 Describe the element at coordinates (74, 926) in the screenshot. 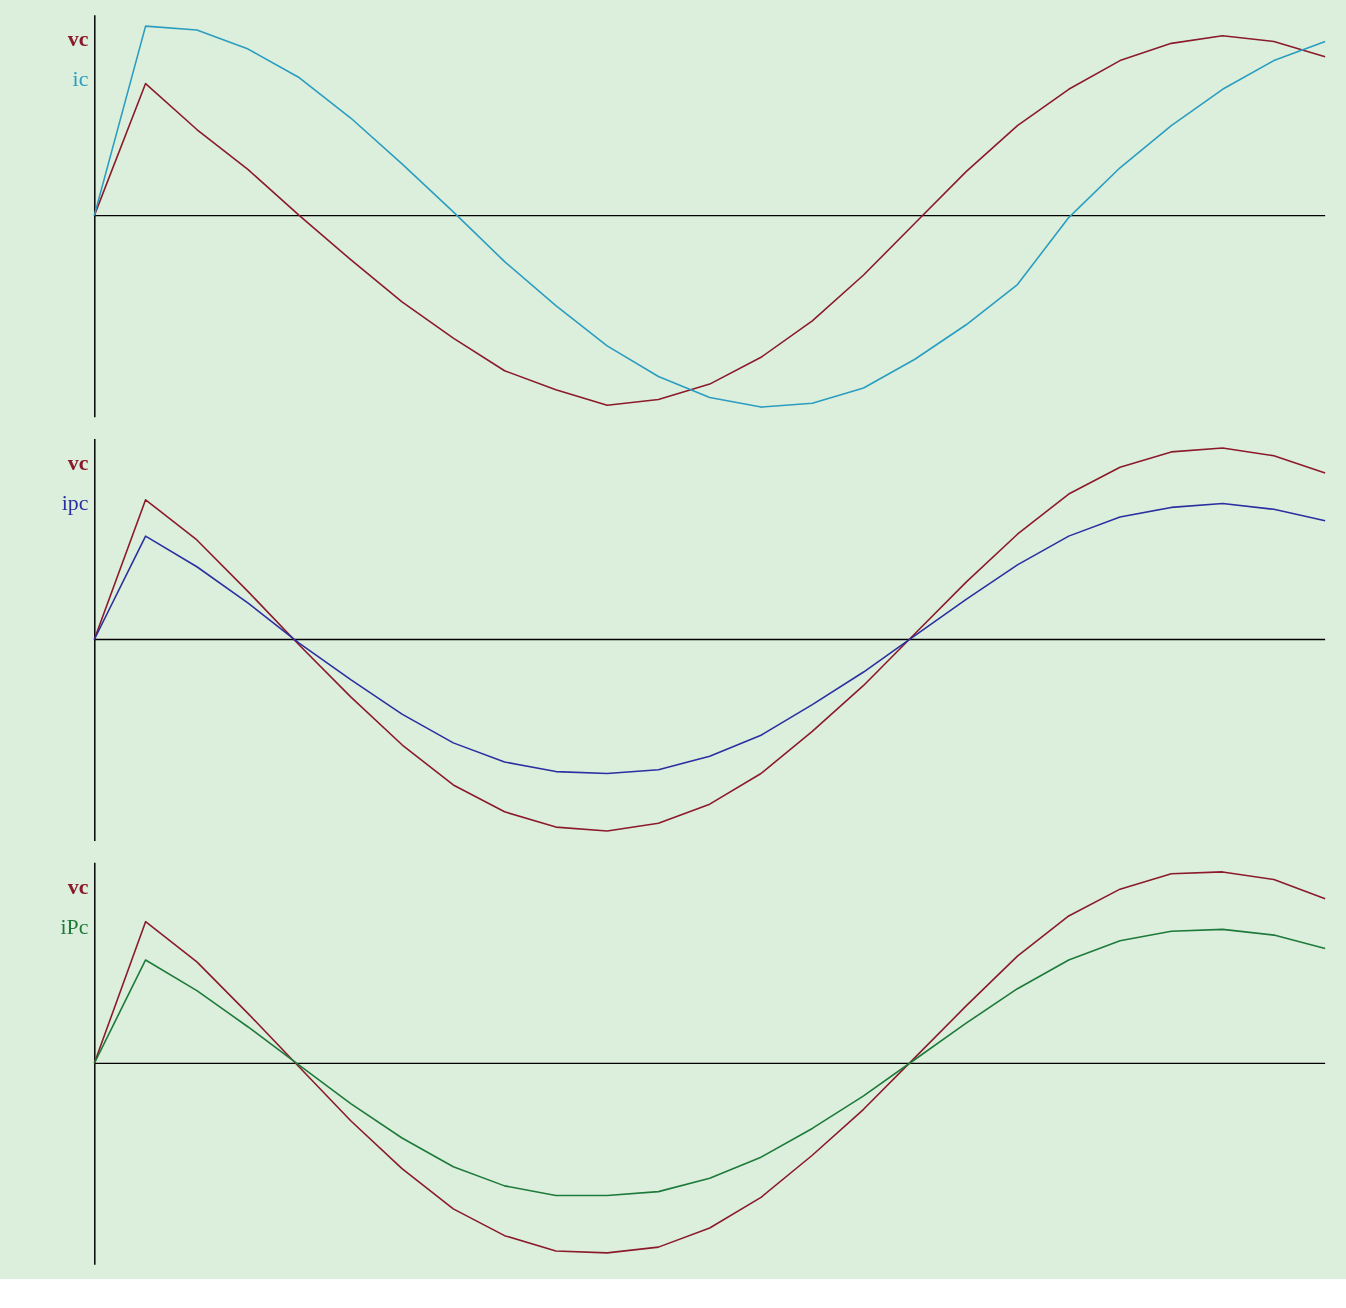

I see `text: iPc` at that location.